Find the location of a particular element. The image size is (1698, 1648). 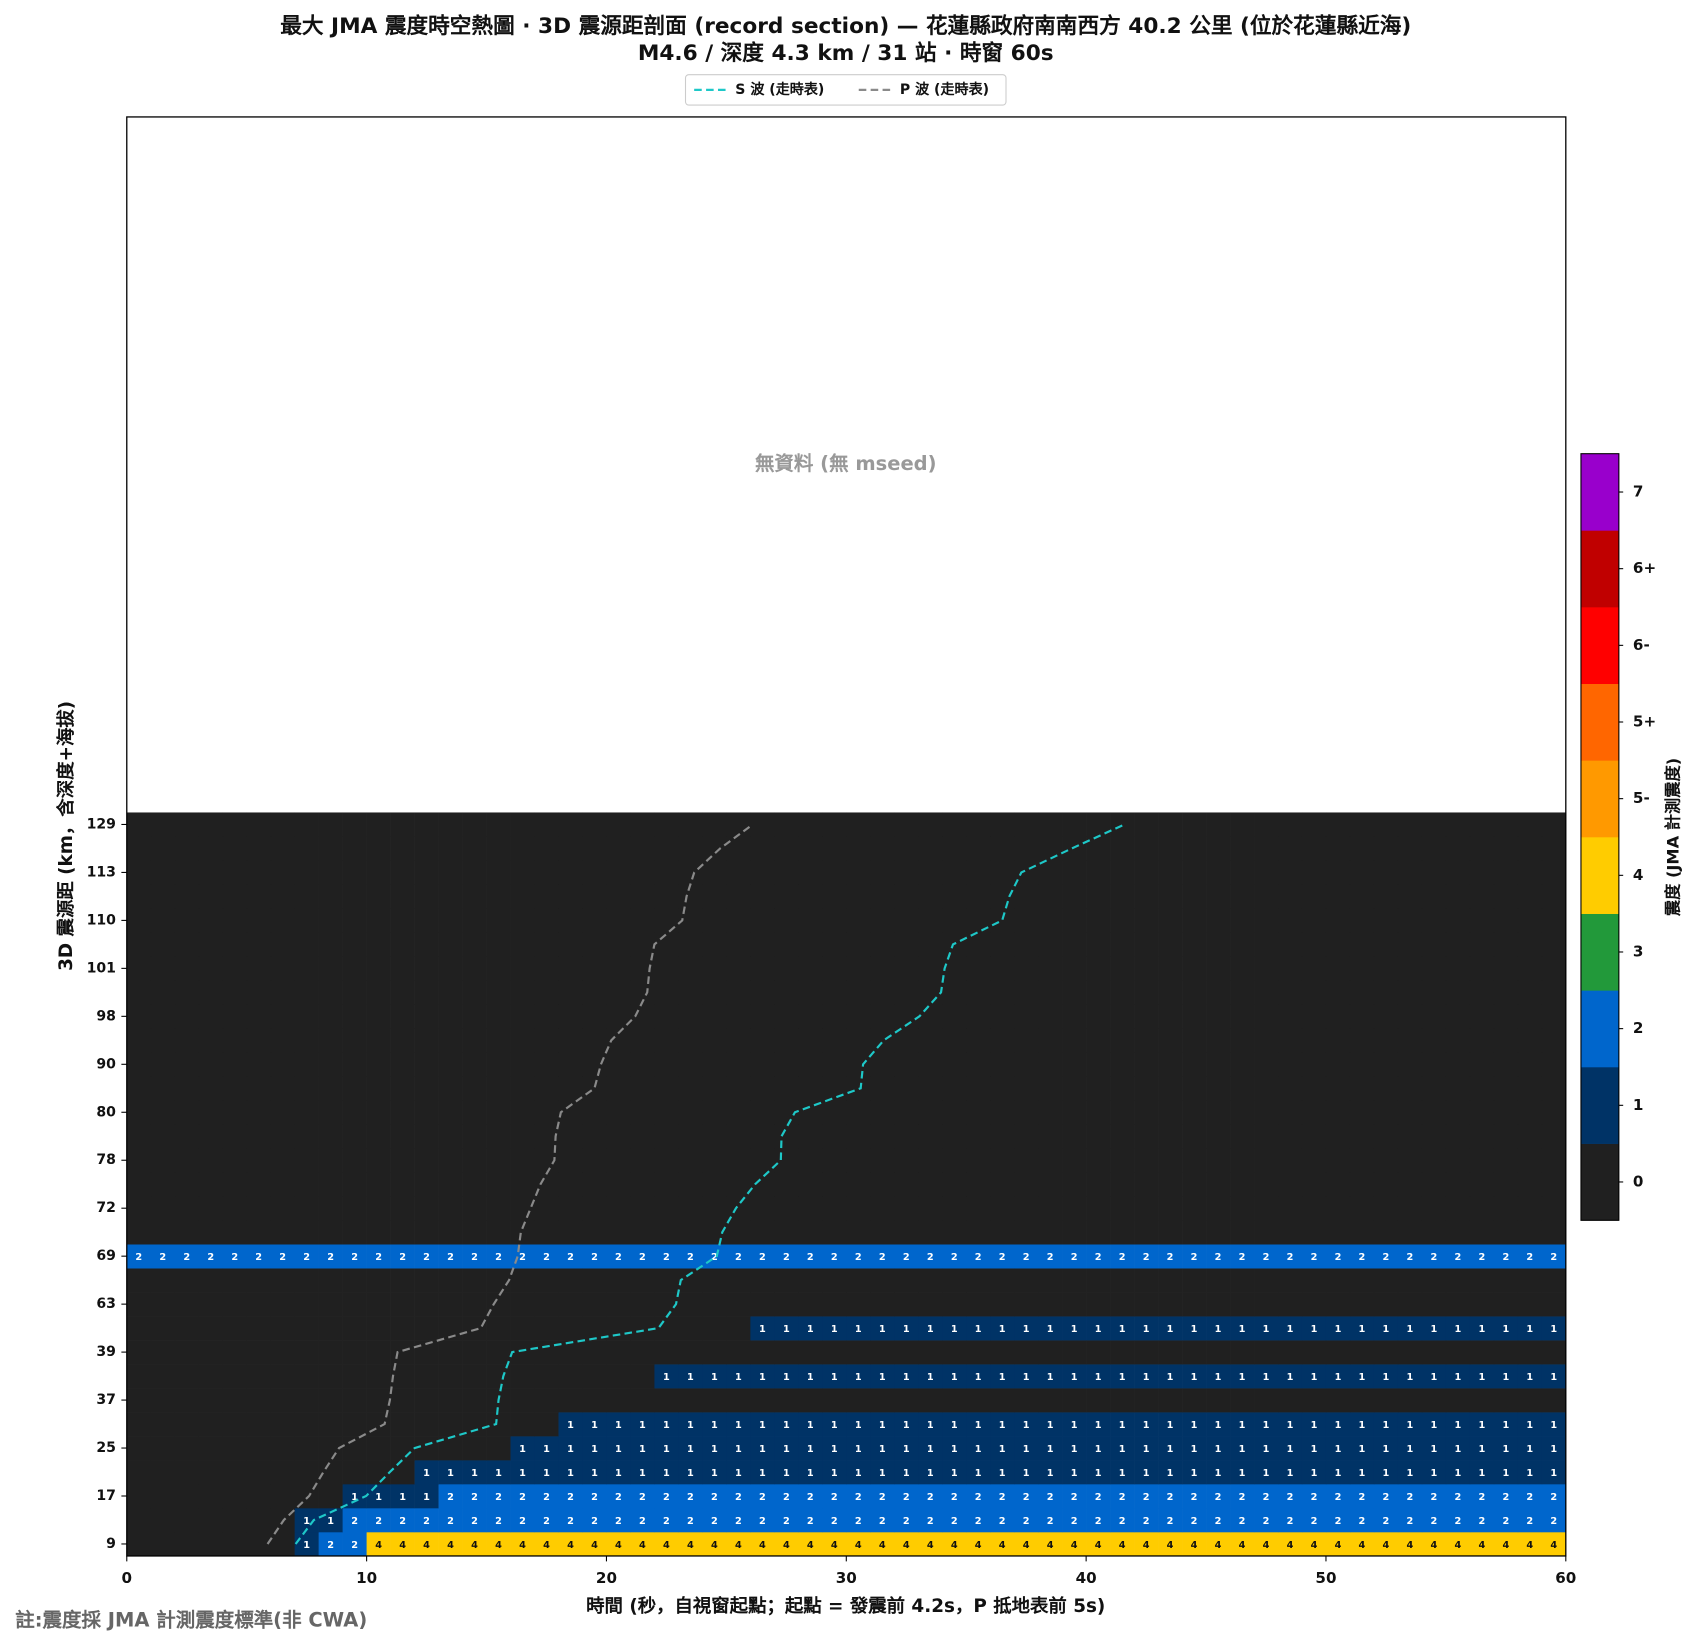

y-tick-label: 63 is located at coordinates (106, 1304).